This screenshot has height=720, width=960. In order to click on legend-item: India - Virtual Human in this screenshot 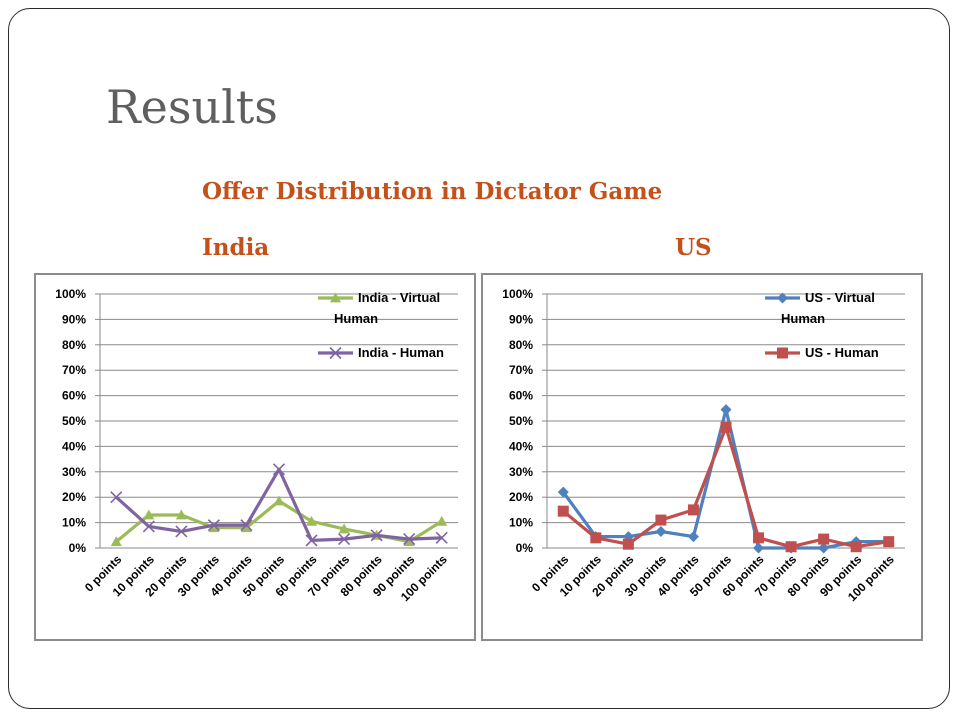, I will do `click(379, 308)`.